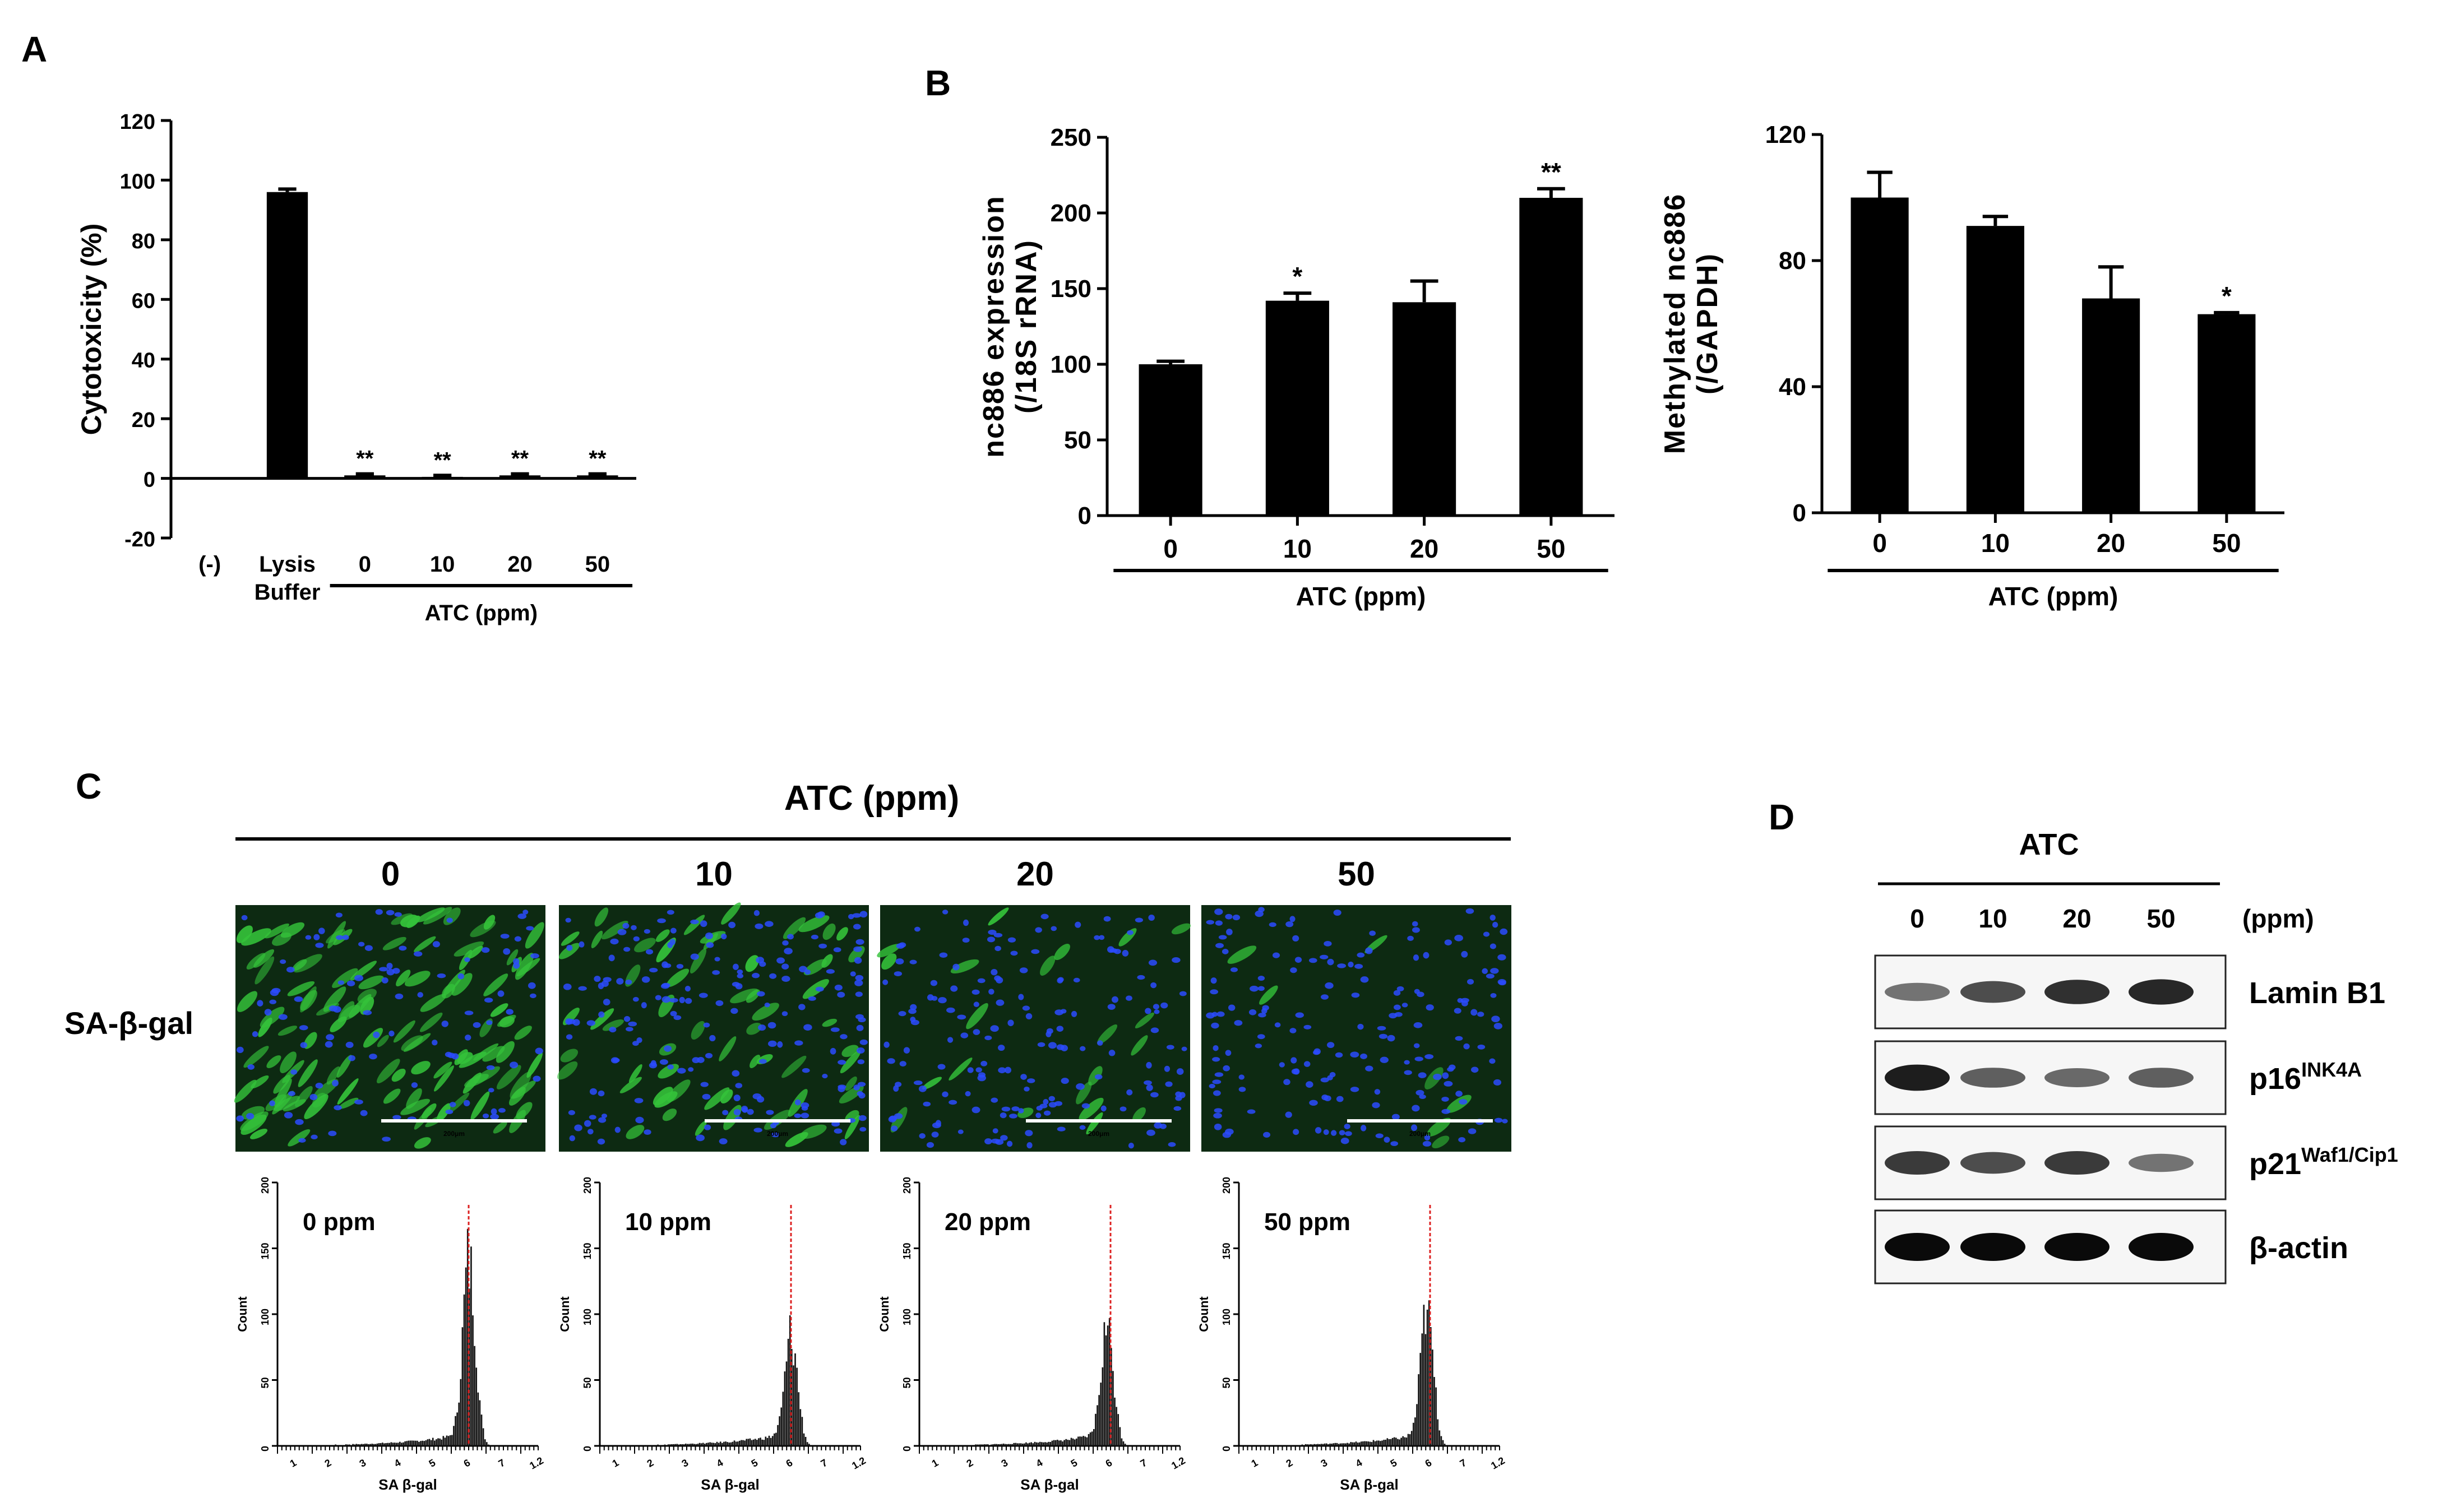 Image resolution: width=2438 pixels, height=1512 pixels. What do you see at coordinates (2227, 413) in the screenshot?
I see `bar` at bounding box center [2227, 413].